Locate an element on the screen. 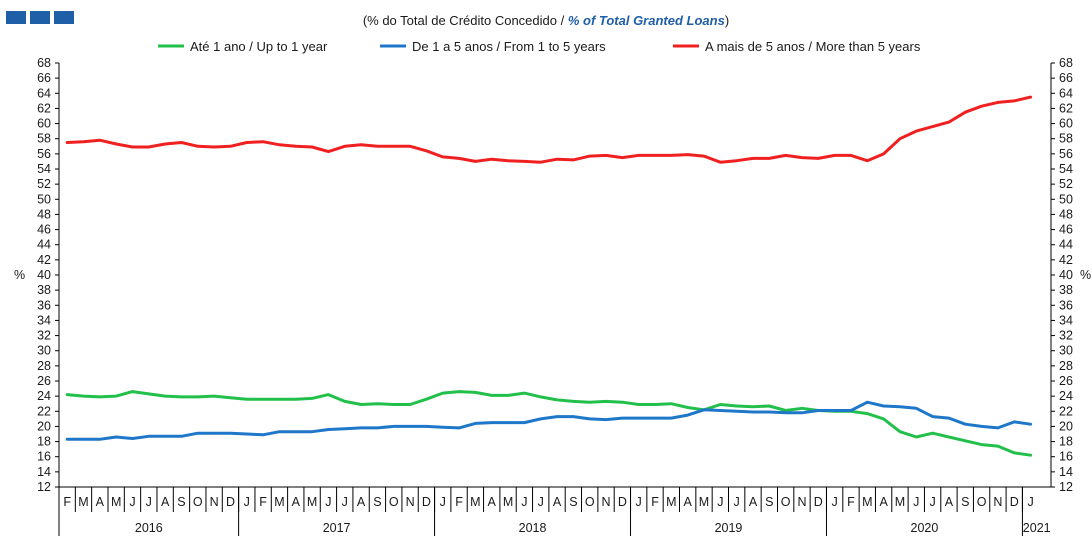  y-tick-label-right: 34 is located at coordinates (1066, 320).